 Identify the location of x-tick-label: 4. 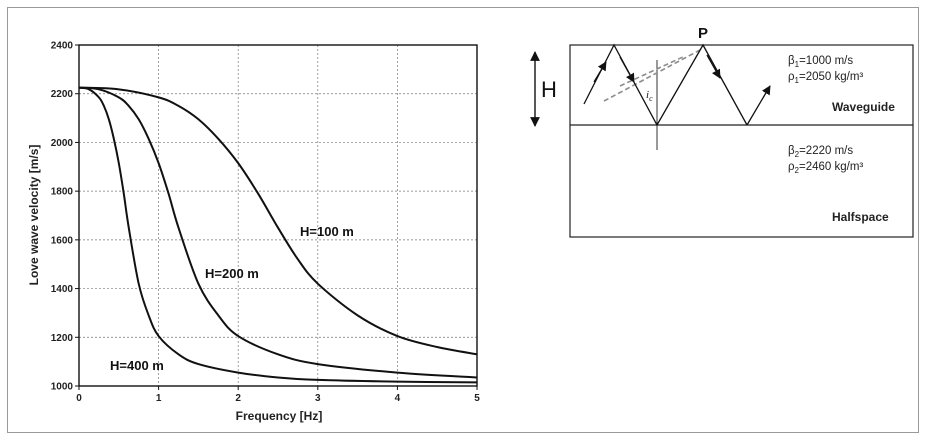
(398, 398).